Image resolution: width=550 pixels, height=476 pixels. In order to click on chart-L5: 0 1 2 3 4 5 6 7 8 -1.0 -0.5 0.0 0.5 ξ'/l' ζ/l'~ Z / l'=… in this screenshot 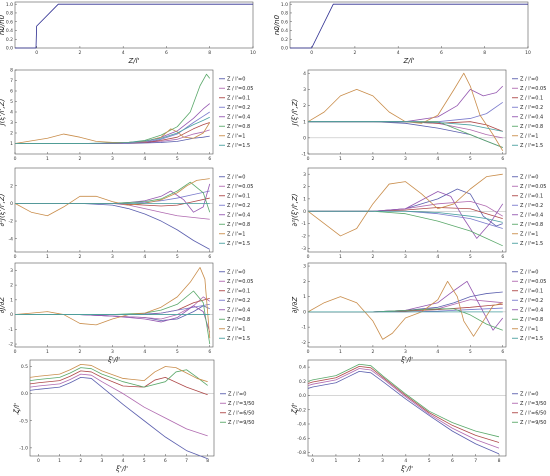, I will do `click(133, 416)`.